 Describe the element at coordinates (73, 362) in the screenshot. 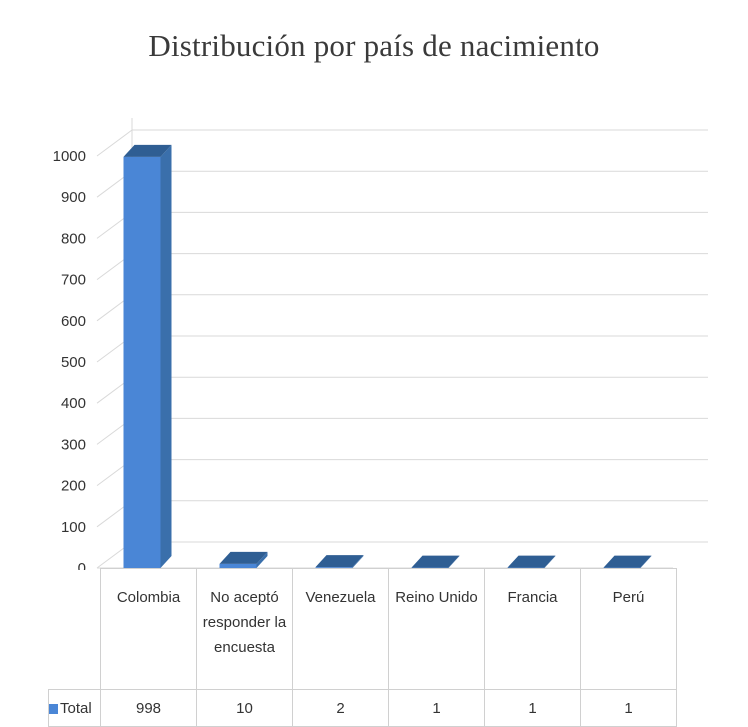

I see `y-tick-label: 500` at that location.